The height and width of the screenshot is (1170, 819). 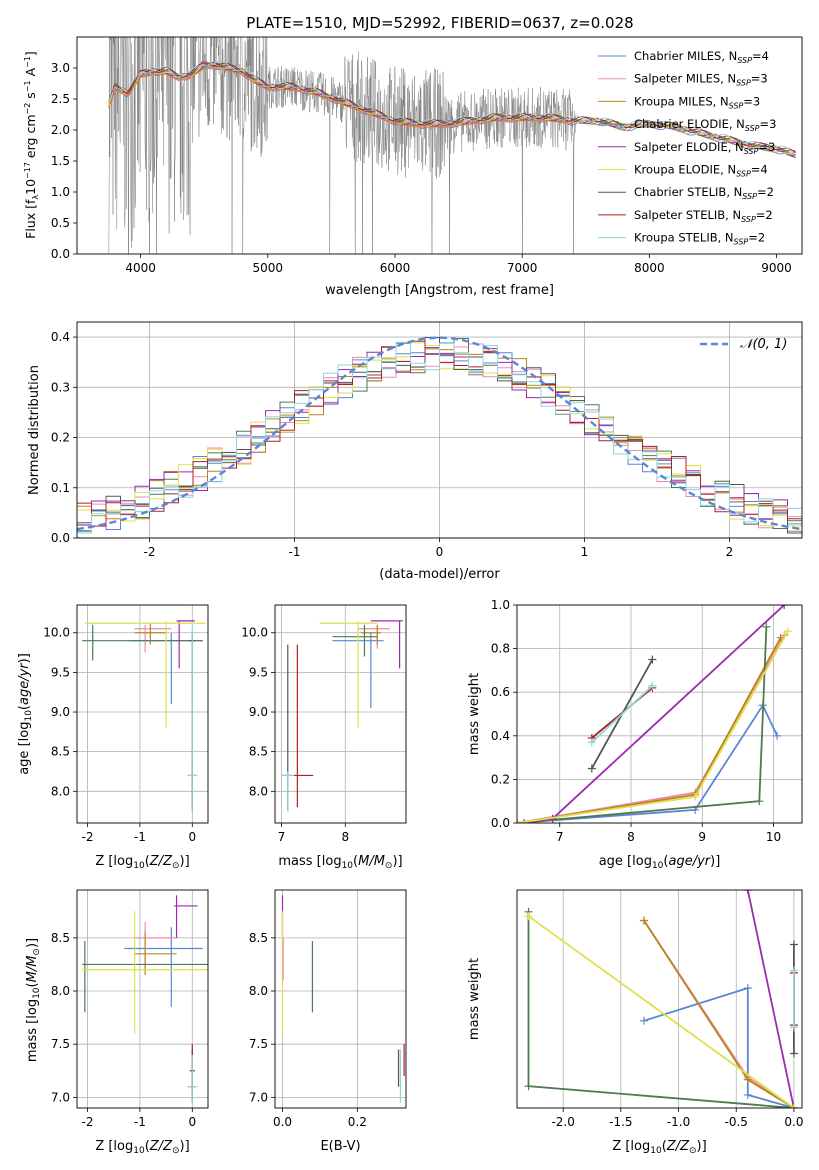 I want to click on y-axis-label-part: −2, so click(x=27, y=109).